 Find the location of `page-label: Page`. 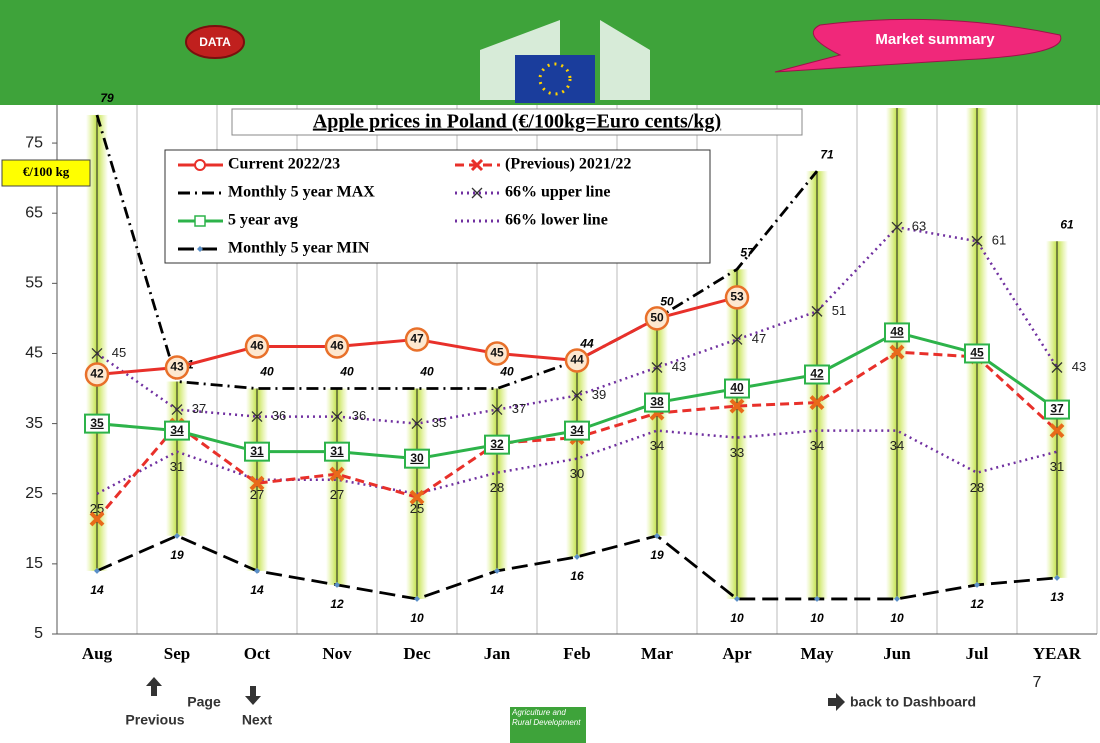

page-label: Page is located at coordinates (204, 702).